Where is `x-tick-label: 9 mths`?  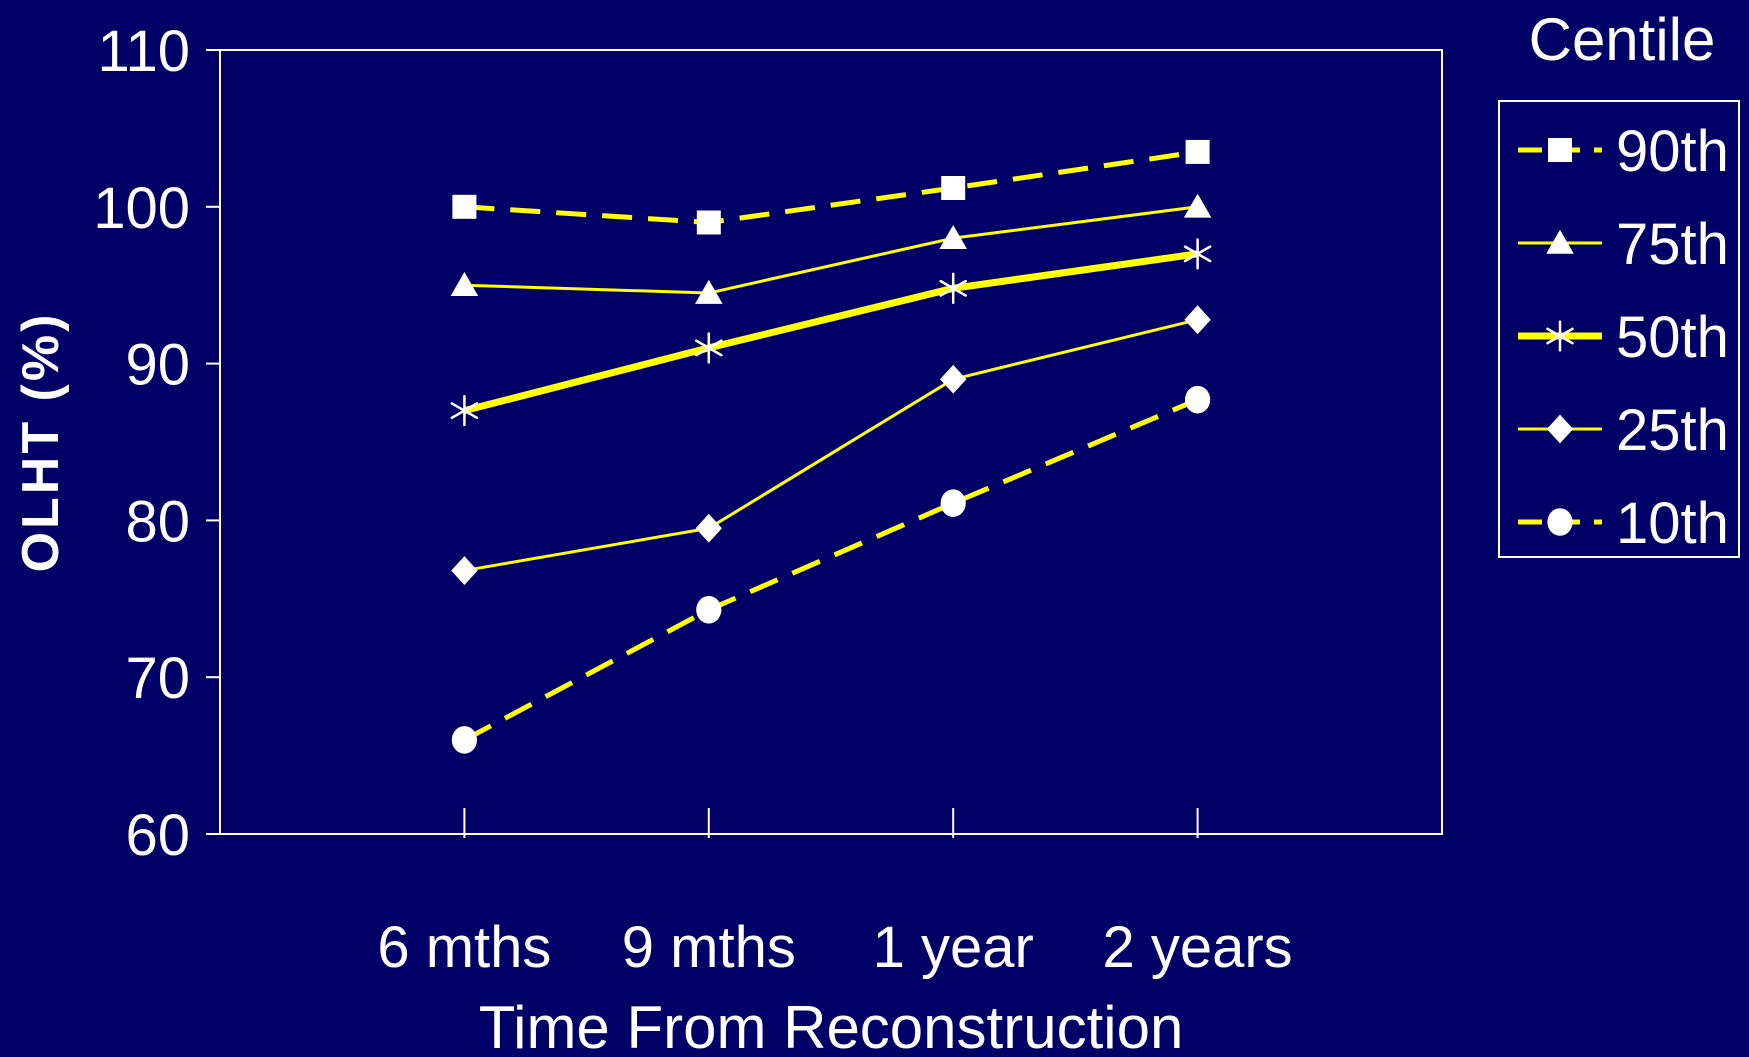 x-tick-label: 9 mths is located at coordinates (709, 947).